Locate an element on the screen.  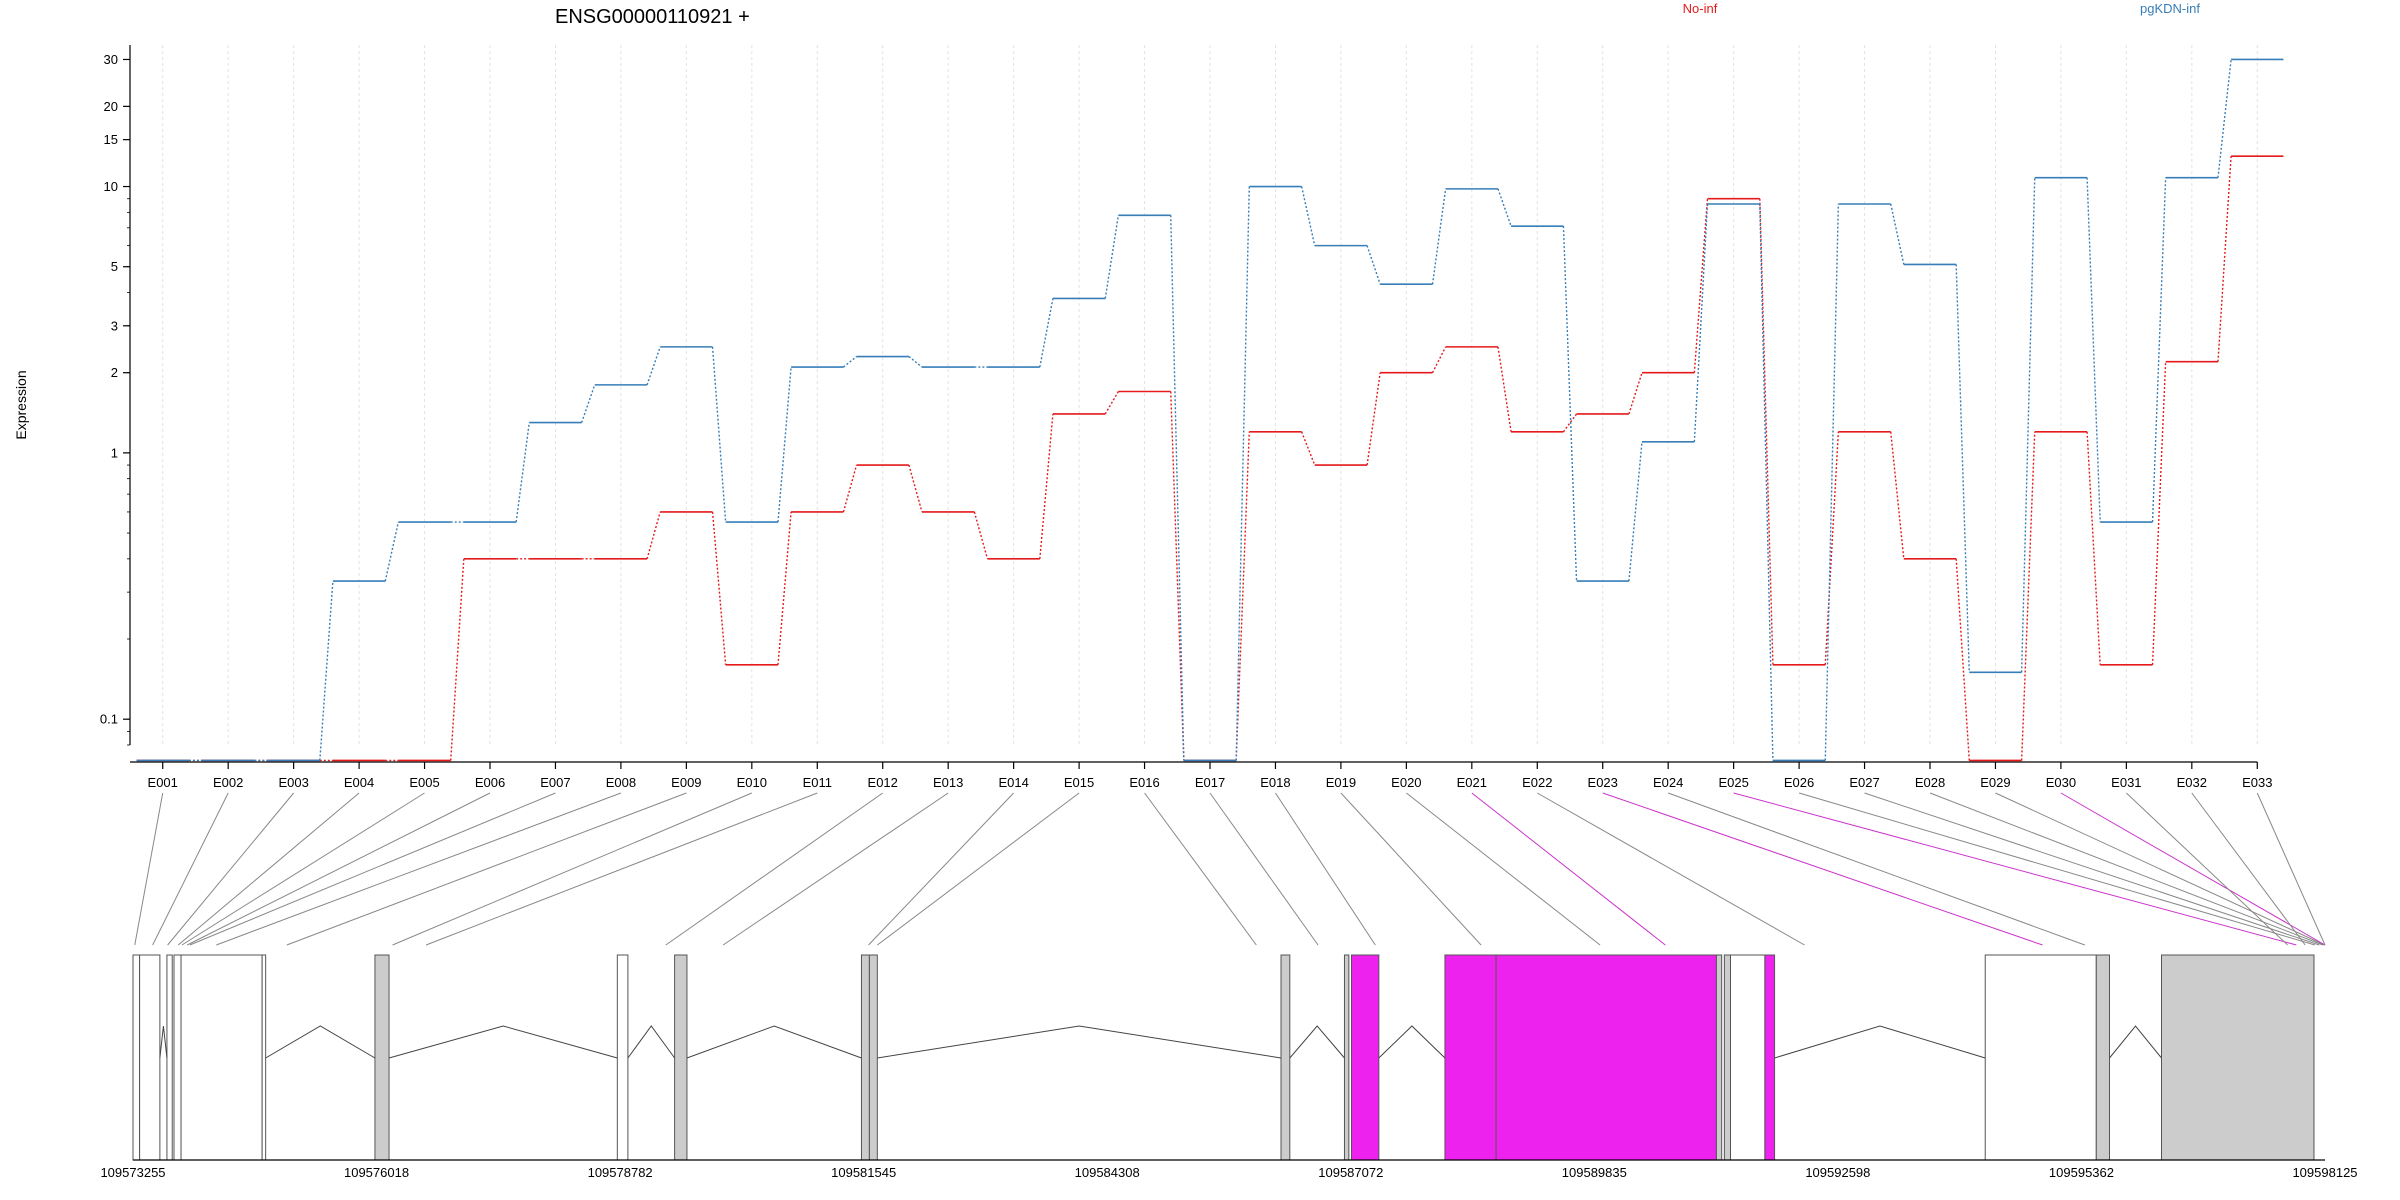
coordinate-label: 109578782 is located at coordinates (620, 1172).